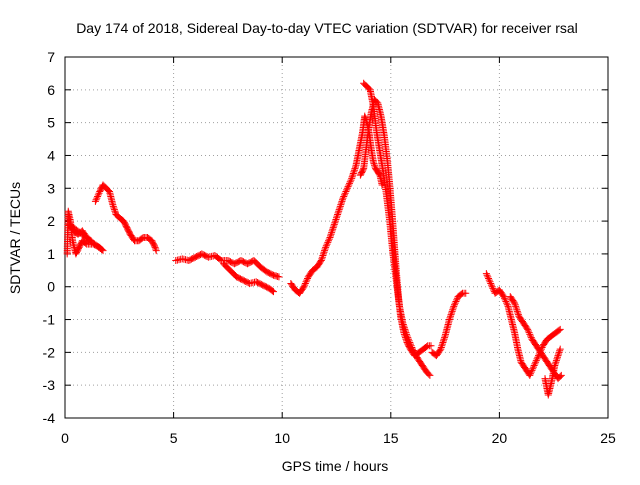  Describe the element at coordinates (51, 254) in the screenshot. I see `y-tick-label: 1` at that location.